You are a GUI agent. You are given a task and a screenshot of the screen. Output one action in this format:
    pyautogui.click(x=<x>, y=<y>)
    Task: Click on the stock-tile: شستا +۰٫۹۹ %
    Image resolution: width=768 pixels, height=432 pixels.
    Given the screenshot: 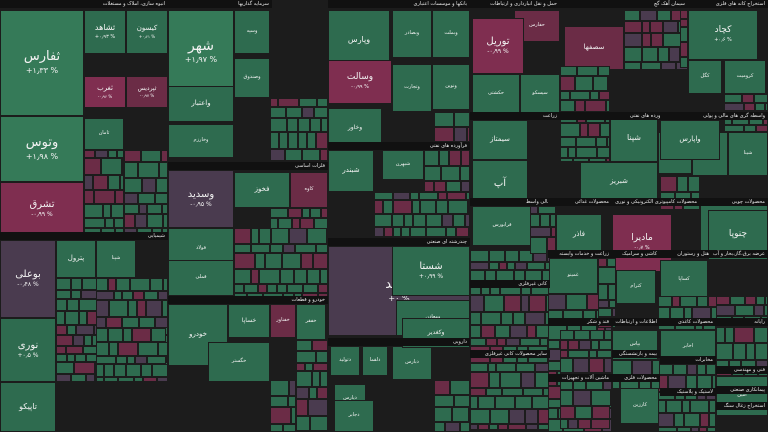 What is the action you would take?
    pyautogui.click(x=431, y=271)
    